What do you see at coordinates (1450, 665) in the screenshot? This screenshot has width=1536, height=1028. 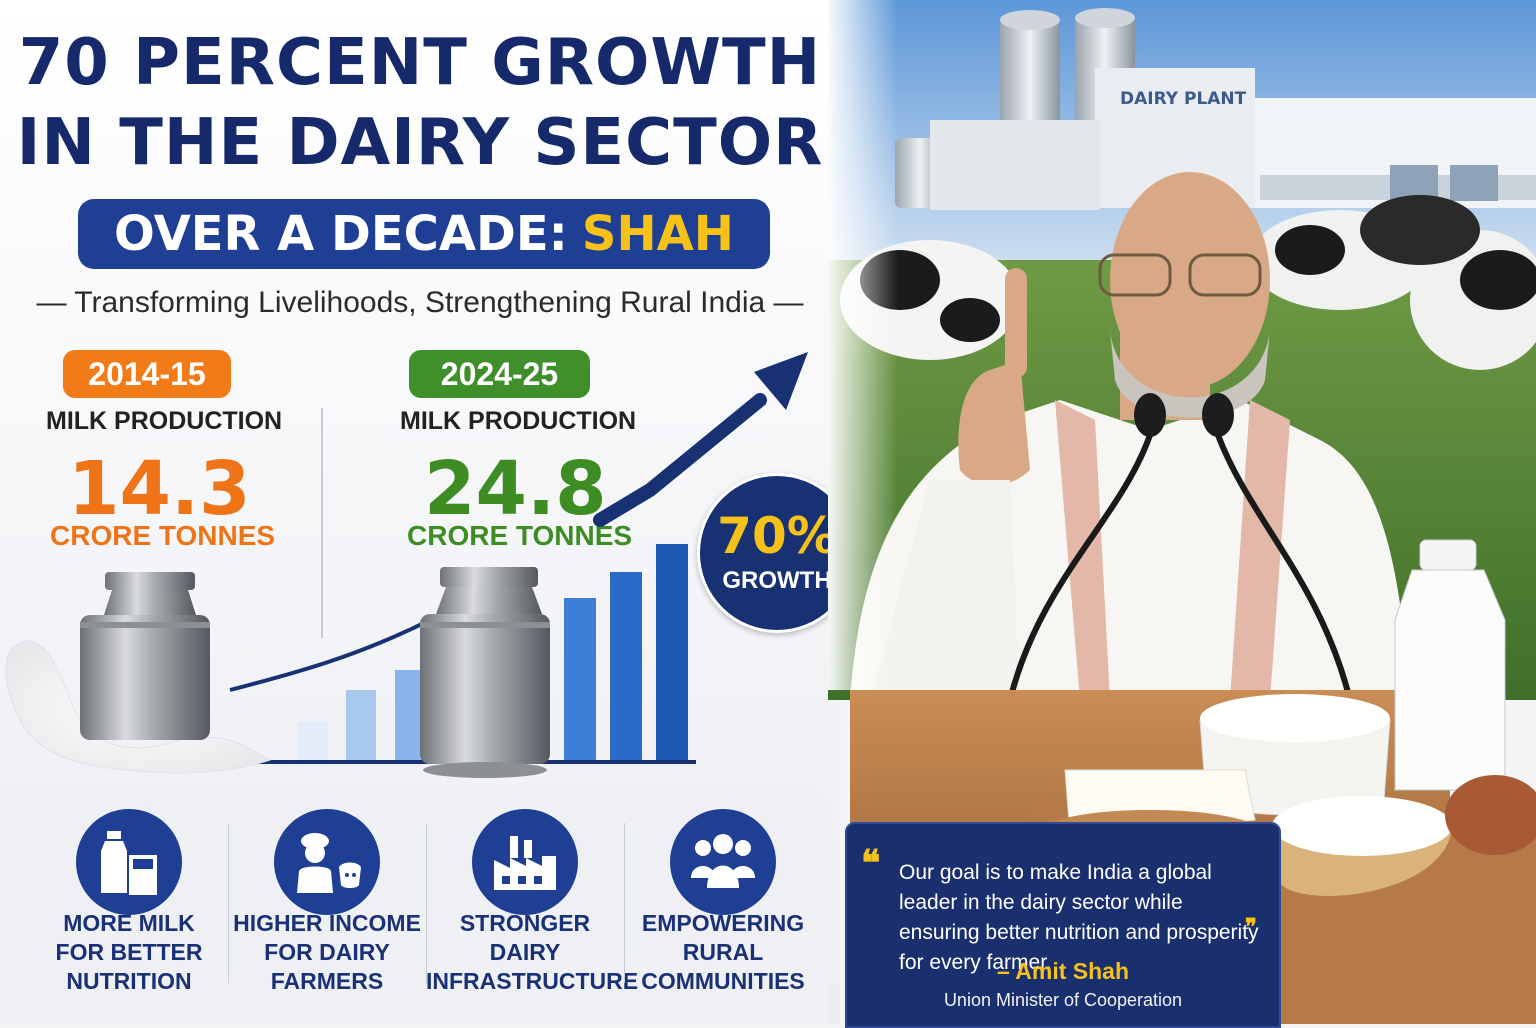 I see `milk-bottle-icon` at bounding box center [1450, 665].